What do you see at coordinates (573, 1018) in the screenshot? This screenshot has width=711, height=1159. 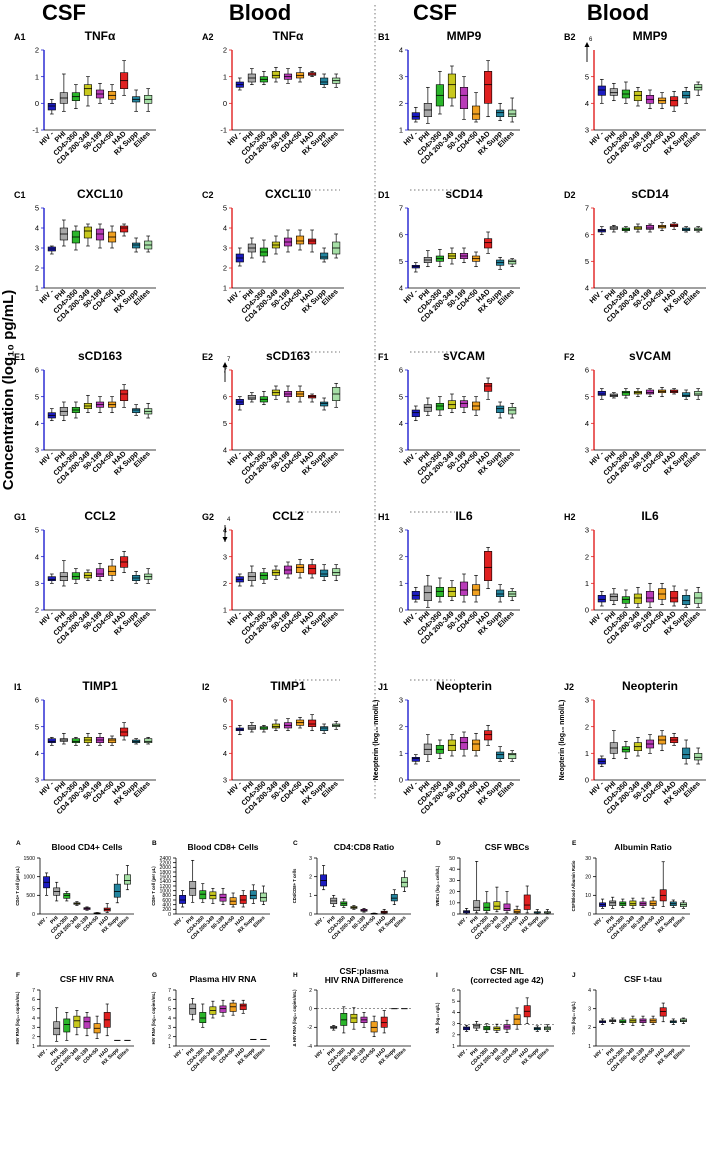 I see `y-axis-label: t-tau (log₁₀ ng/L)` at bounding box center [573, 1018].